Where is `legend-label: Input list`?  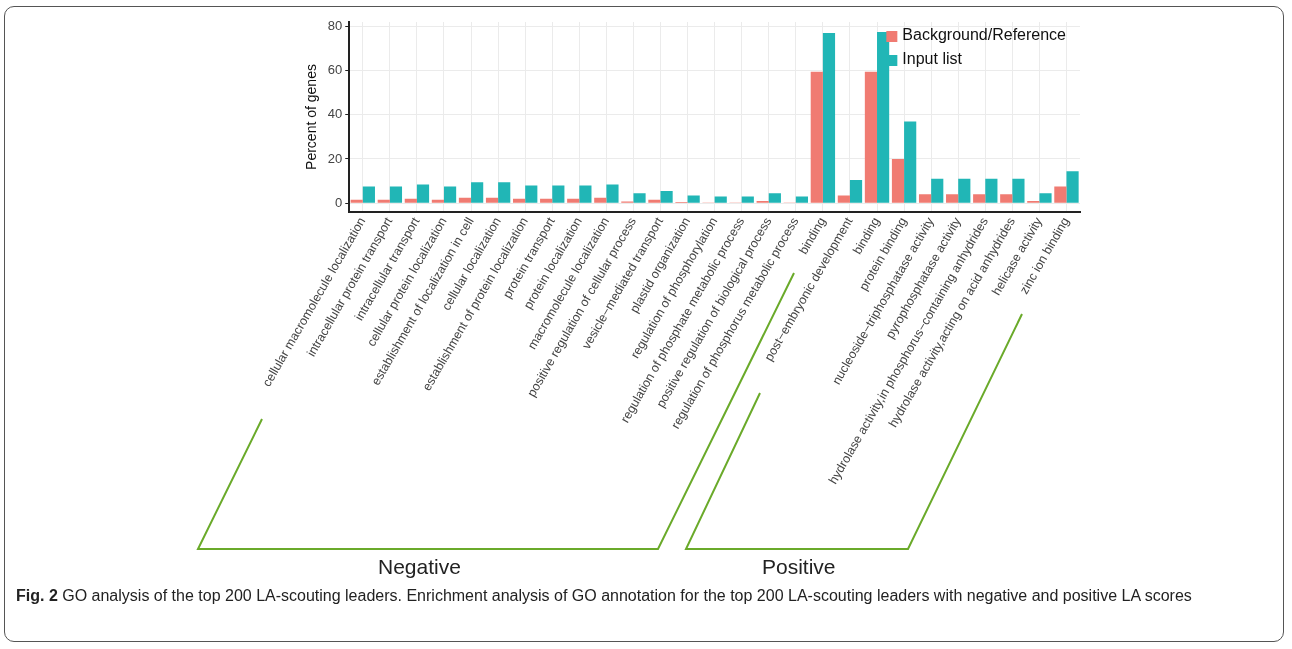
legend-label: Input list is located at coordinates (932, 59).